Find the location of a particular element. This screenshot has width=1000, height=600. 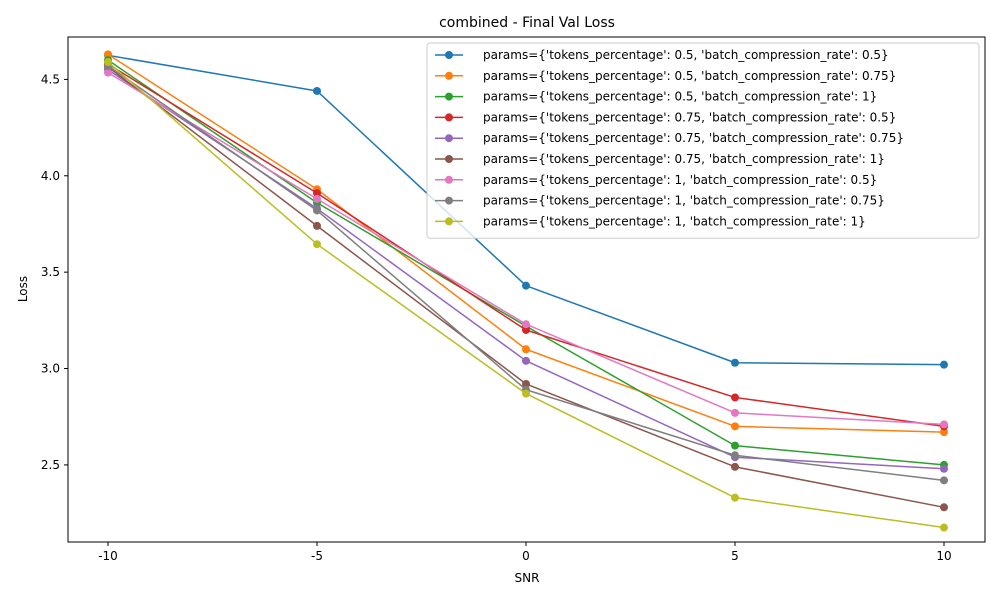

x-axis-ticks: -10 -5 0 5 10 is located at coordinates (525, 552).